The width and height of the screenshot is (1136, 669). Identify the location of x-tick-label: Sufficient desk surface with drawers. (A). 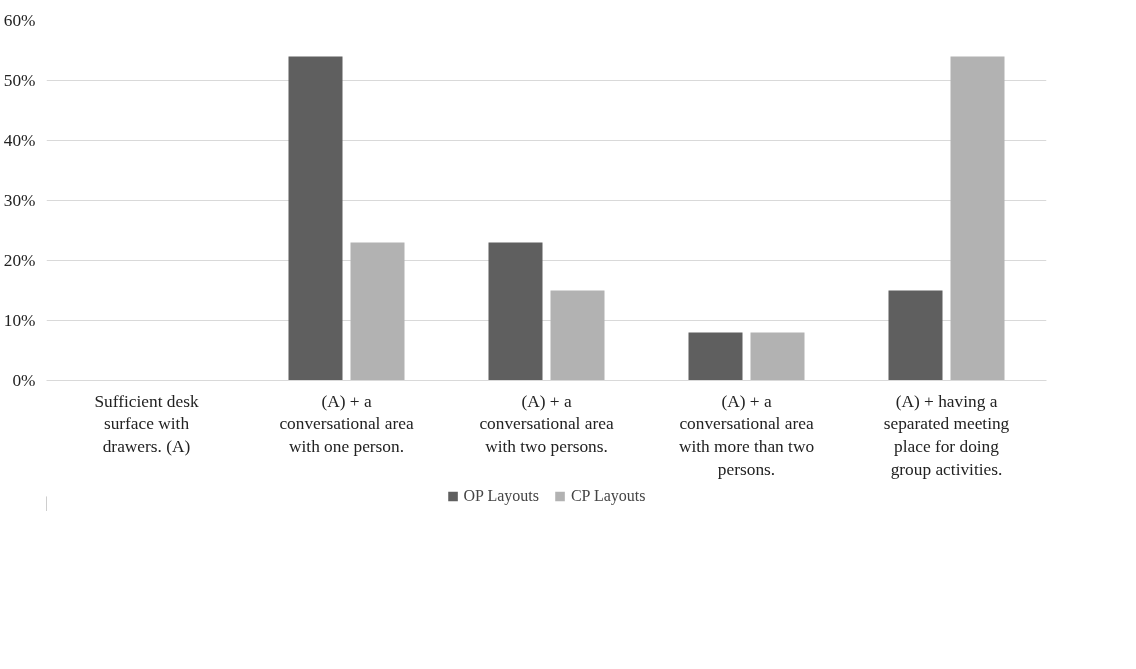
(146, 424).